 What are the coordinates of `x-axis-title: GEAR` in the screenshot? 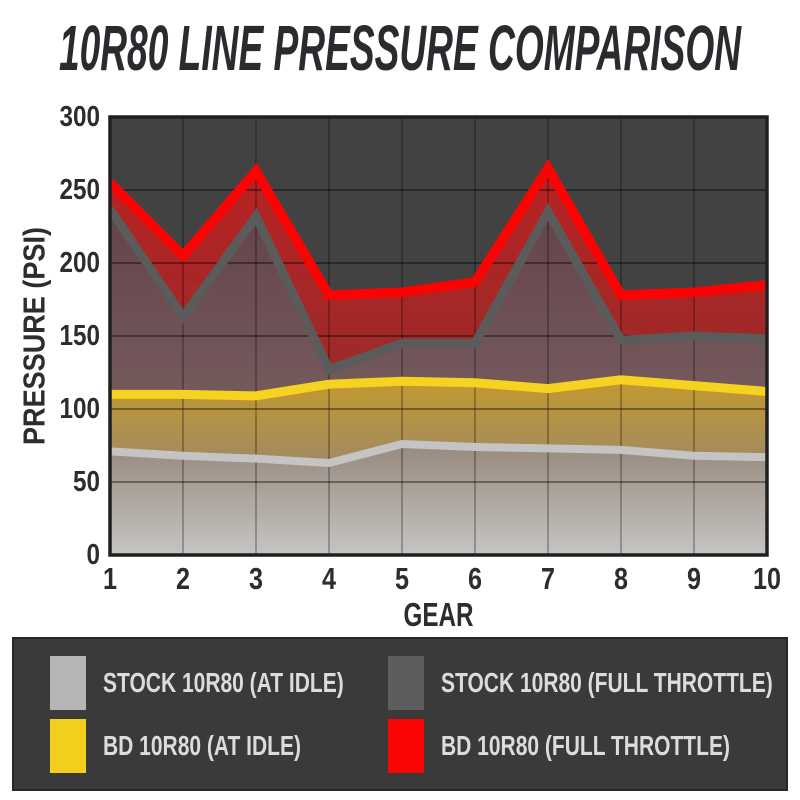 It's located at (439, 614).